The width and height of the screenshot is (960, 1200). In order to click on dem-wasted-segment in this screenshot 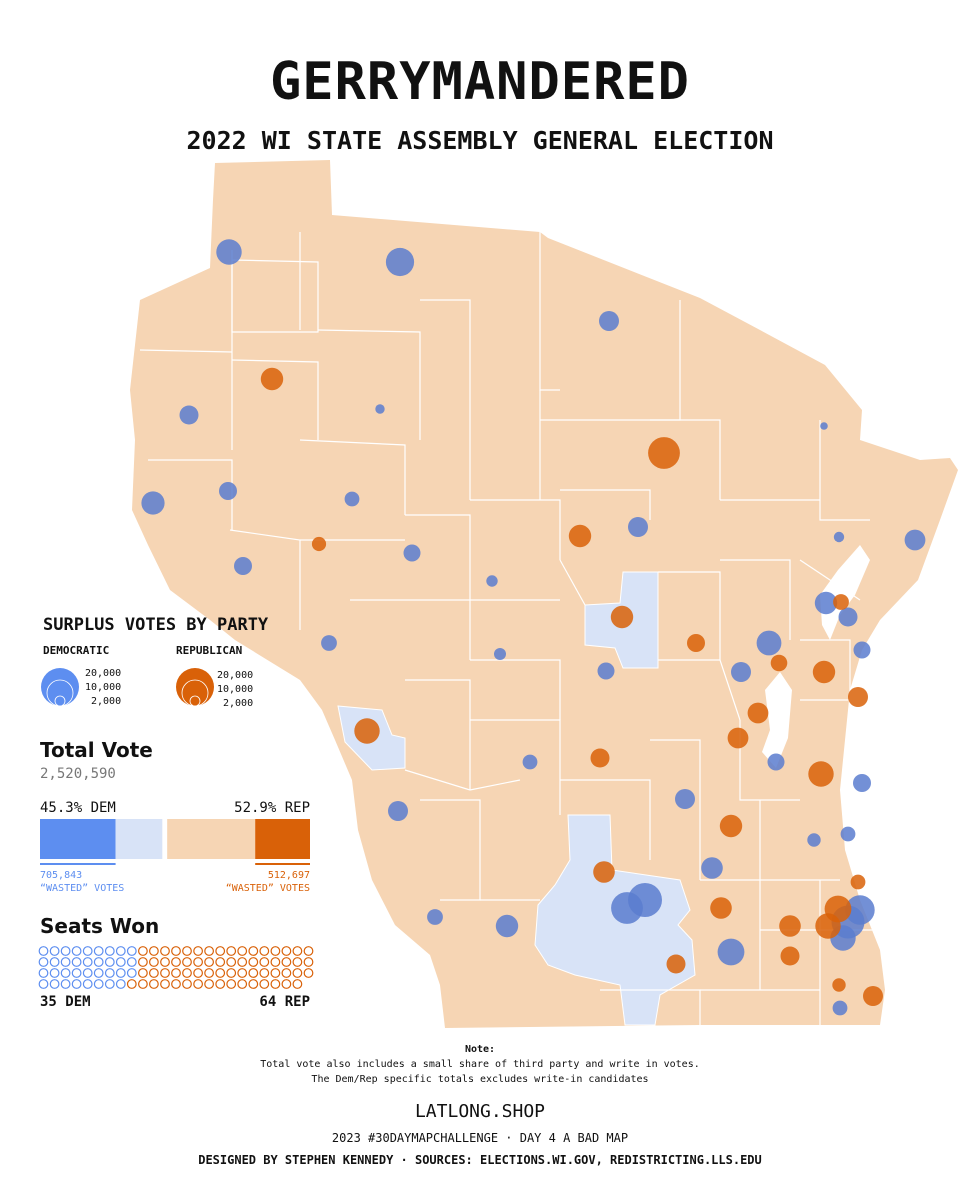, I will do `click(78, 839)`.